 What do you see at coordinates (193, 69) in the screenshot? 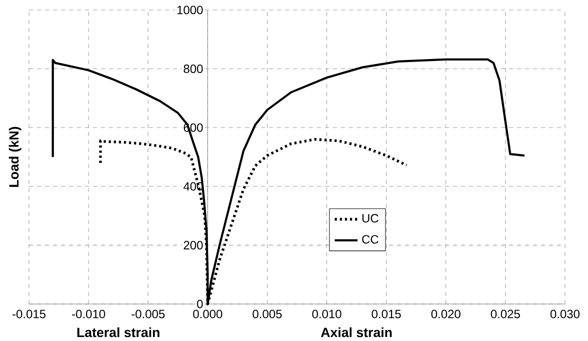
I see `y-tick-label: 800` at bounding box center [193, 69].